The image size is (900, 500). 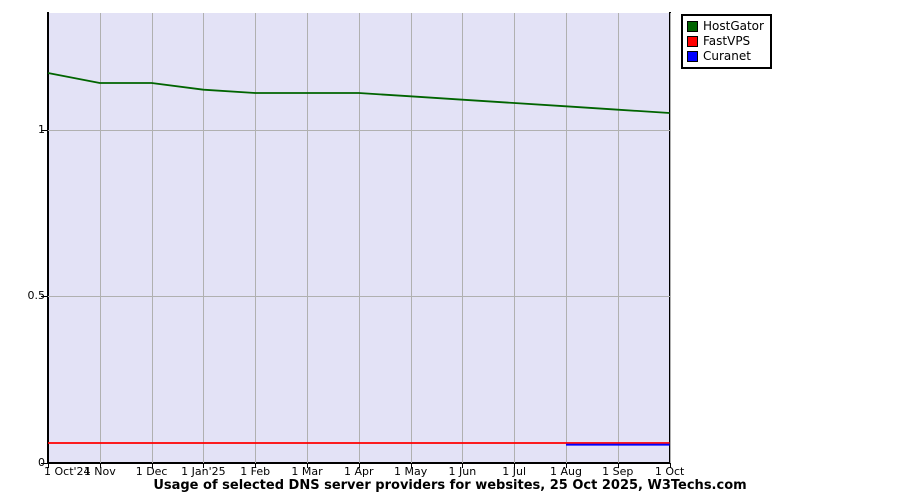 I want to click on x-tick-label: 1 Dec, so click(x=151, y=471).